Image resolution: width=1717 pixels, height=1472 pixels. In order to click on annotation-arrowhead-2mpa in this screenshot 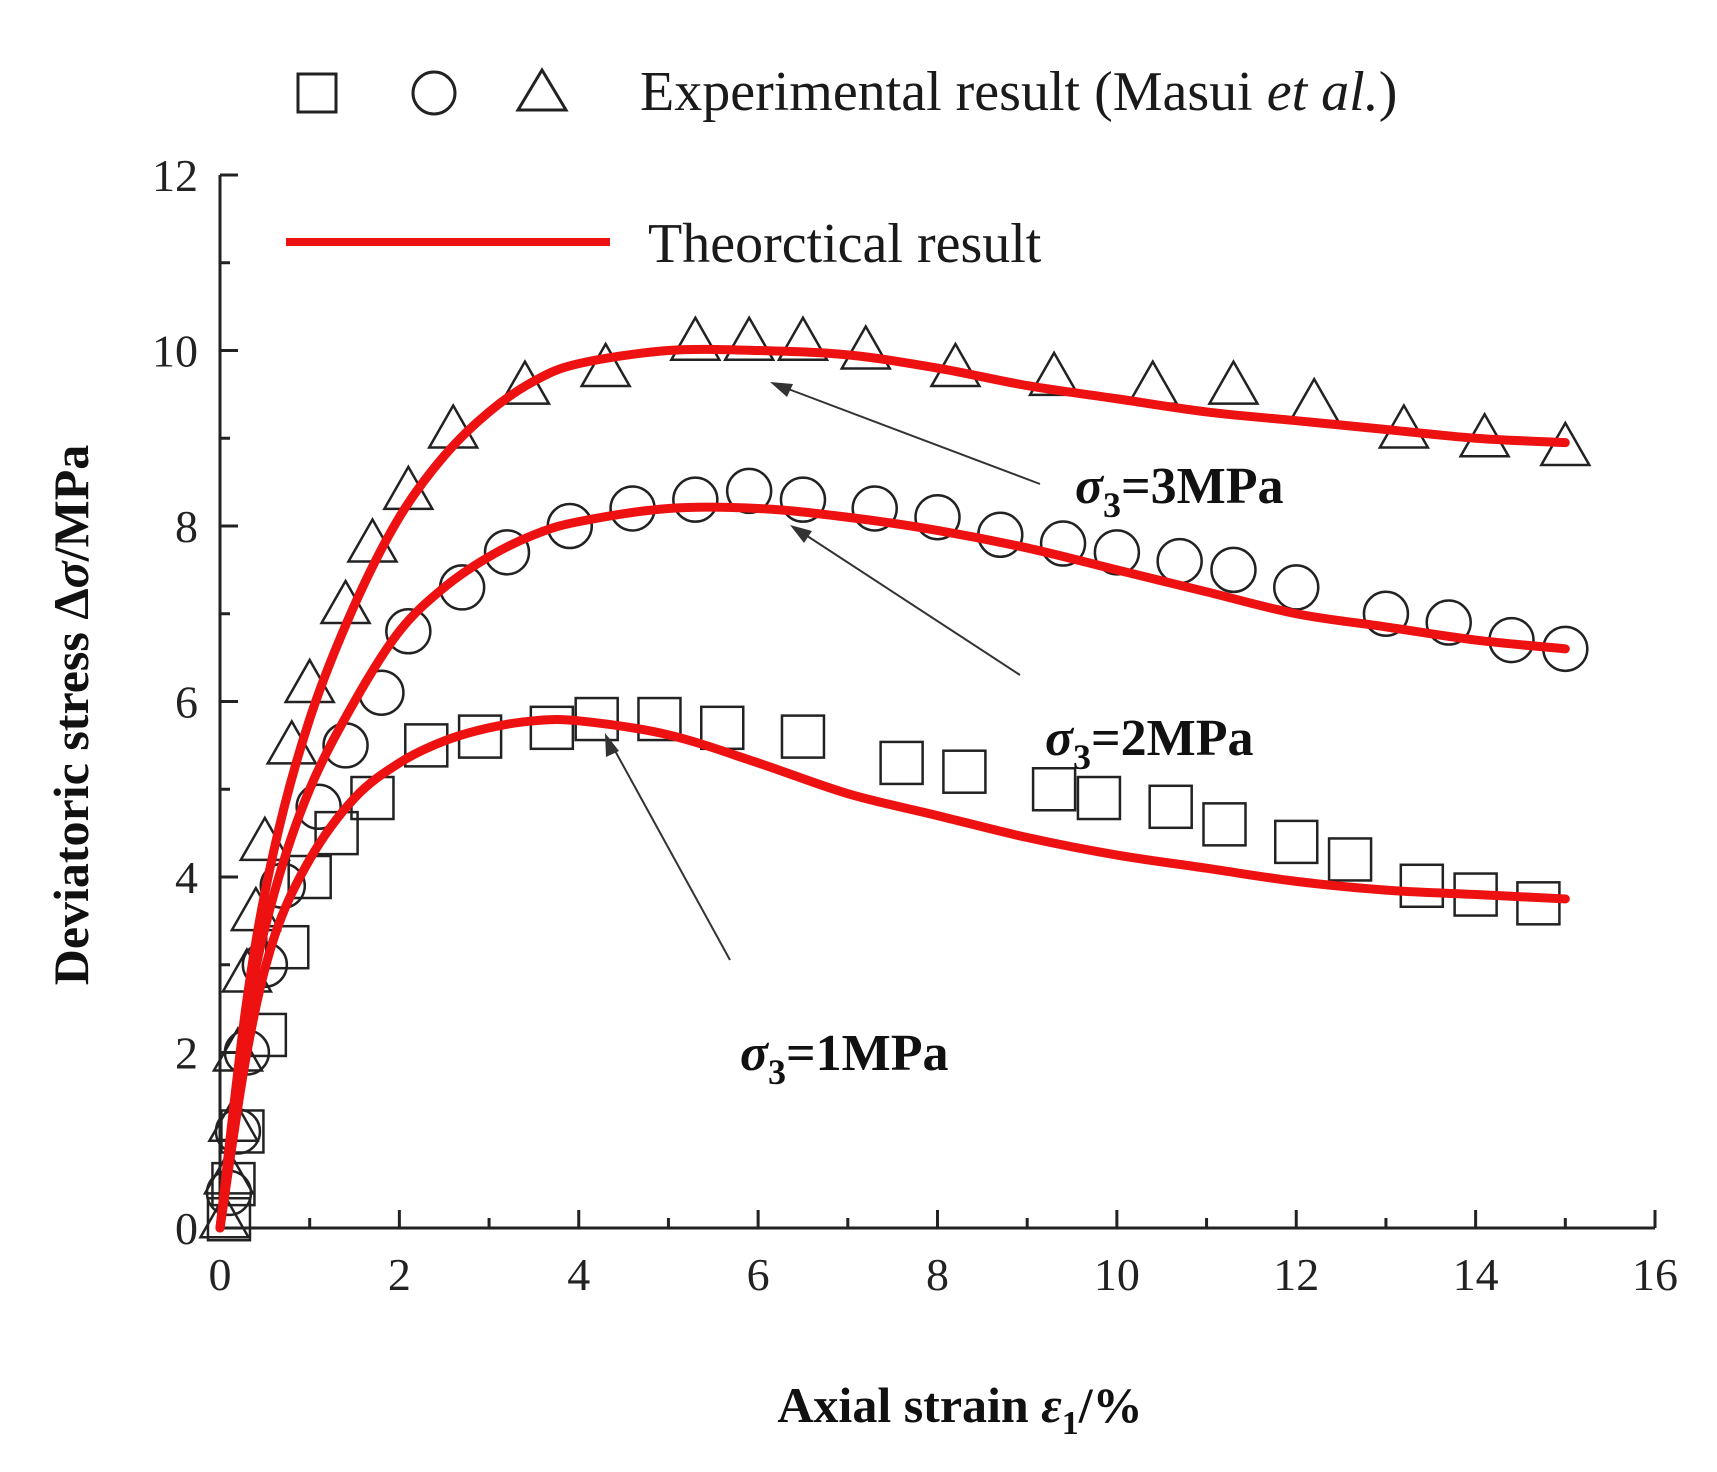, I will do `click(801, 534)`.